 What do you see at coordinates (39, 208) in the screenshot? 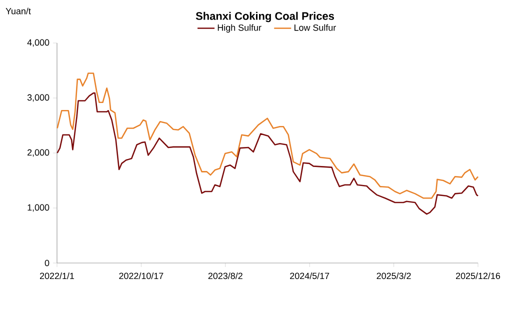
I see `y-tick-label: 1,000` at bounding box center [39, 208].